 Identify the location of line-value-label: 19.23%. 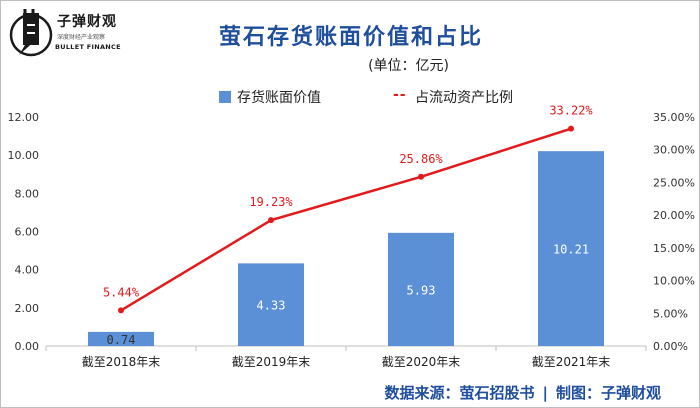
(271, 202).